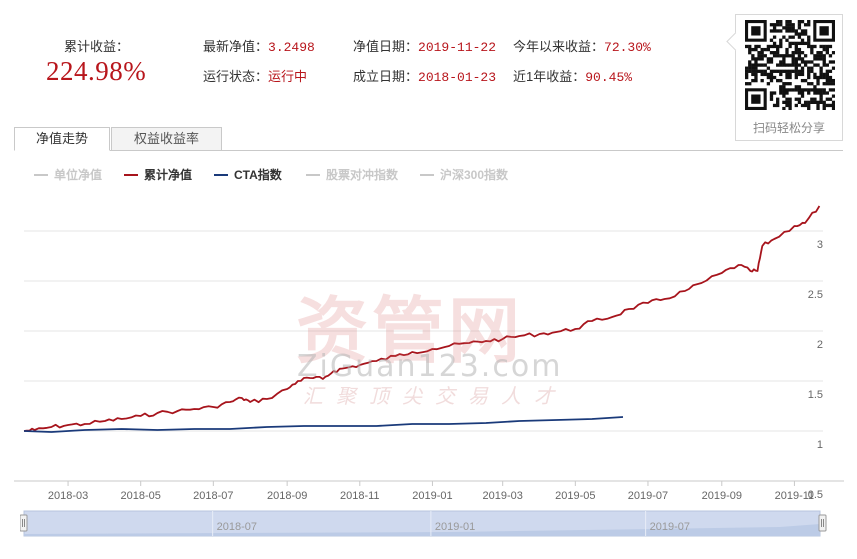 This screenshot has height=559, width=857. What do you see at coordinates (428, 139) in the screenshot?
I see `chart-tabs: 净值走势 权益收益率` at bounding box center [428, 139].